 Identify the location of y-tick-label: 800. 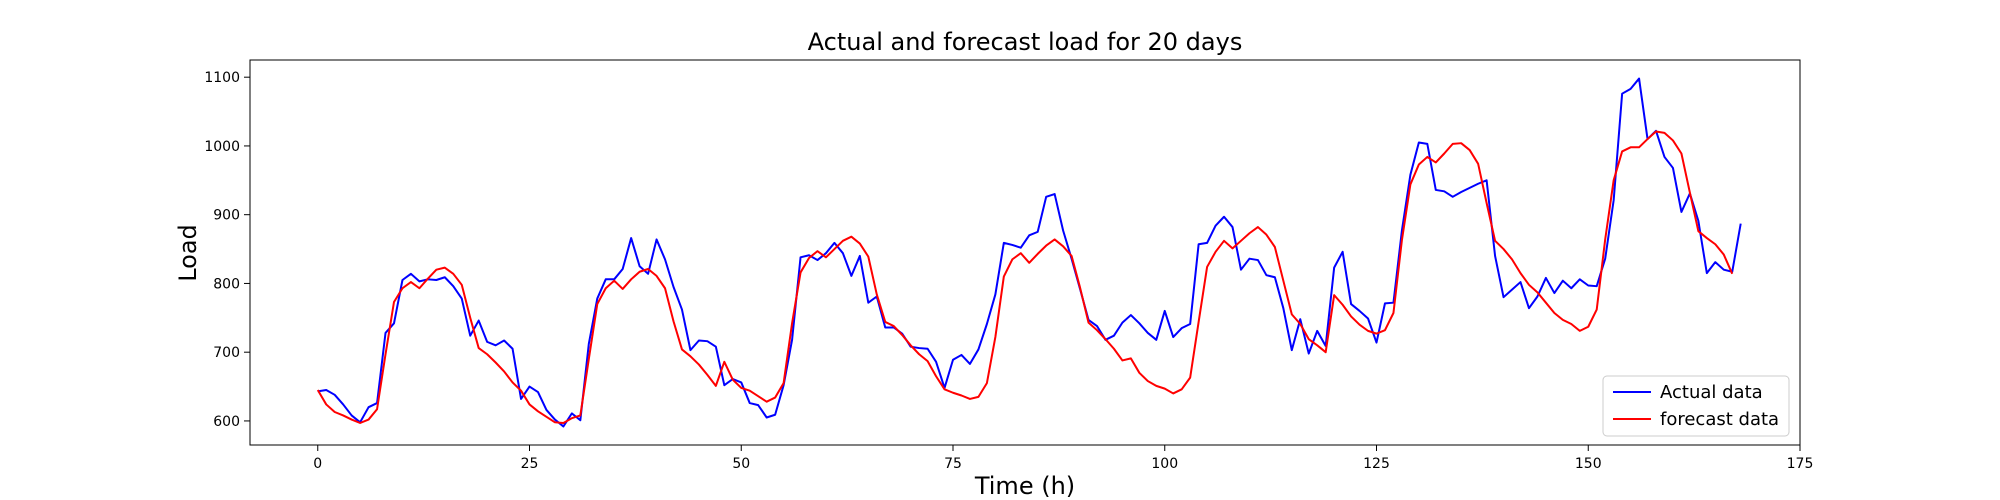
(226, 284).